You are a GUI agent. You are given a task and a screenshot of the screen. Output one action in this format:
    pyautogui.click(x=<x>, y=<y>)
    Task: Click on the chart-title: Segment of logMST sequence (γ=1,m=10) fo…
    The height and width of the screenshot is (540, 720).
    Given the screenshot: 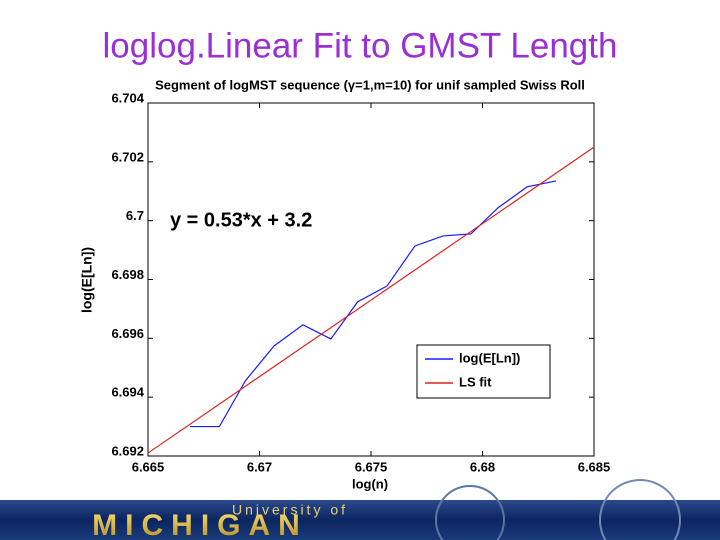 What is the action you would take?
    pyautogui.click(x=370, y=84)
    